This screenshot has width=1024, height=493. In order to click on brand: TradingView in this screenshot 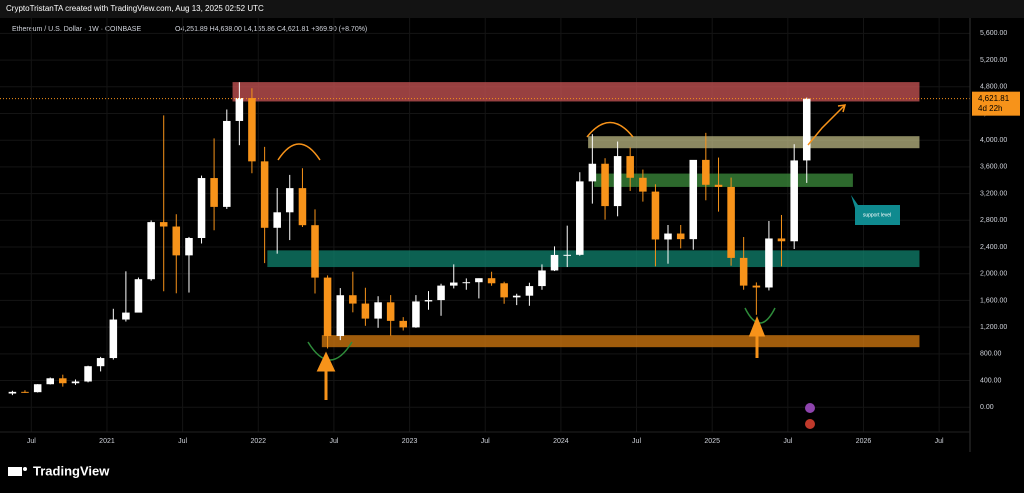, I will do `click(71, 470)`.